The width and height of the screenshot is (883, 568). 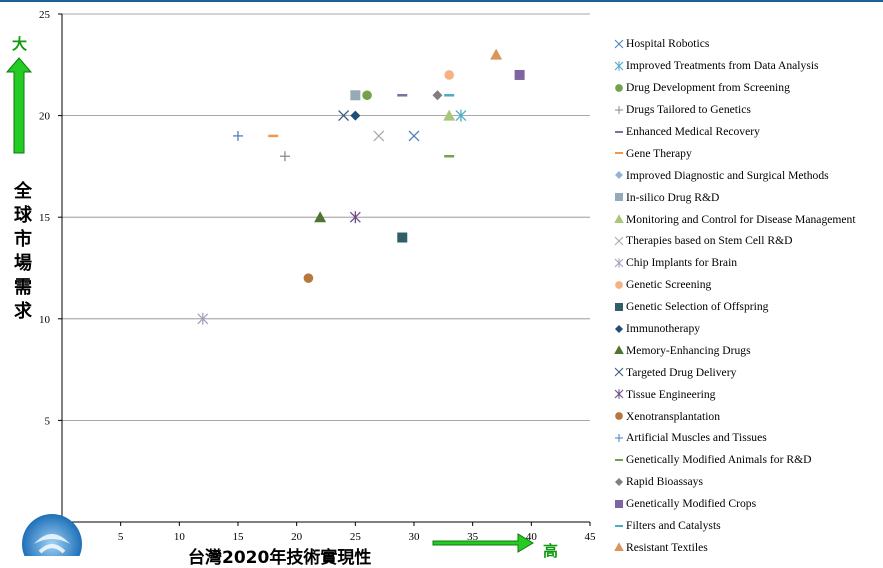 What do you see at coordinates (682, 263) in the screenshot?
I see `legend-label: Chip Implants for Brain` at bounding box center [682, 263].